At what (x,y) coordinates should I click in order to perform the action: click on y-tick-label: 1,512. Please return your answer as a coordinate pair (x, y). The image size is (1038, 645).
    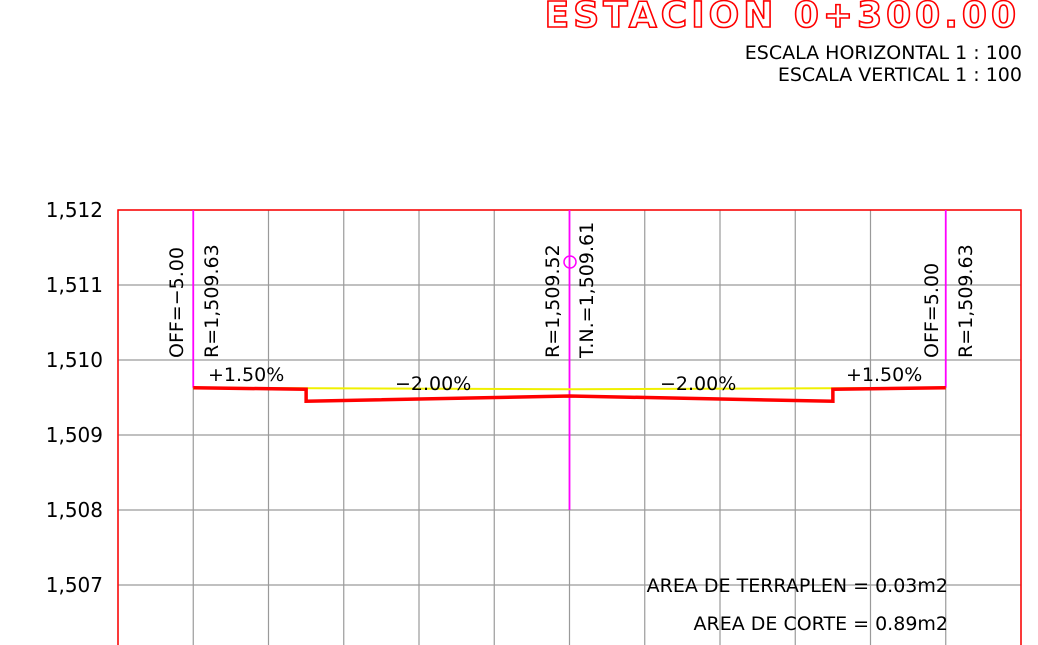
    Looking at the image, I should click on (74, 210).